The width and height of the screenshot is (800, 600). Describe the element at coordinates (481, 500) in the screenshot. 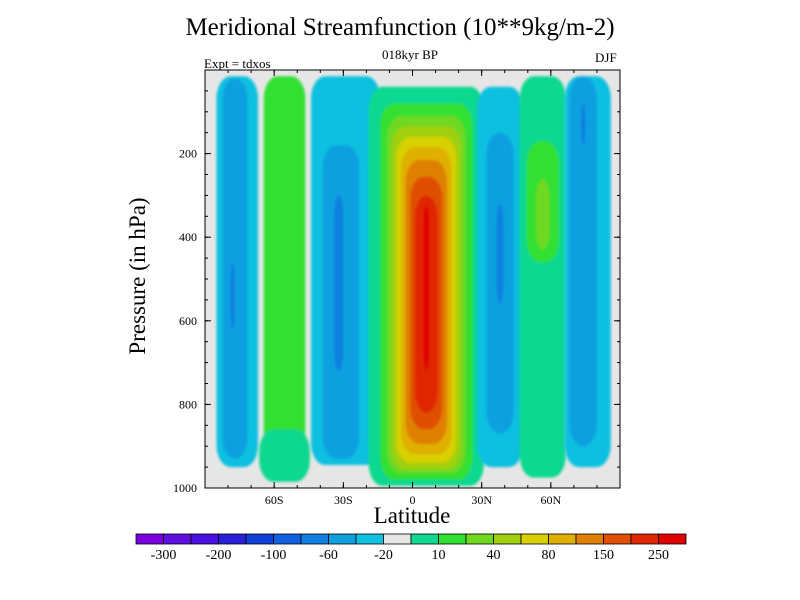

I see `x-tick-label: 30N` at that location.